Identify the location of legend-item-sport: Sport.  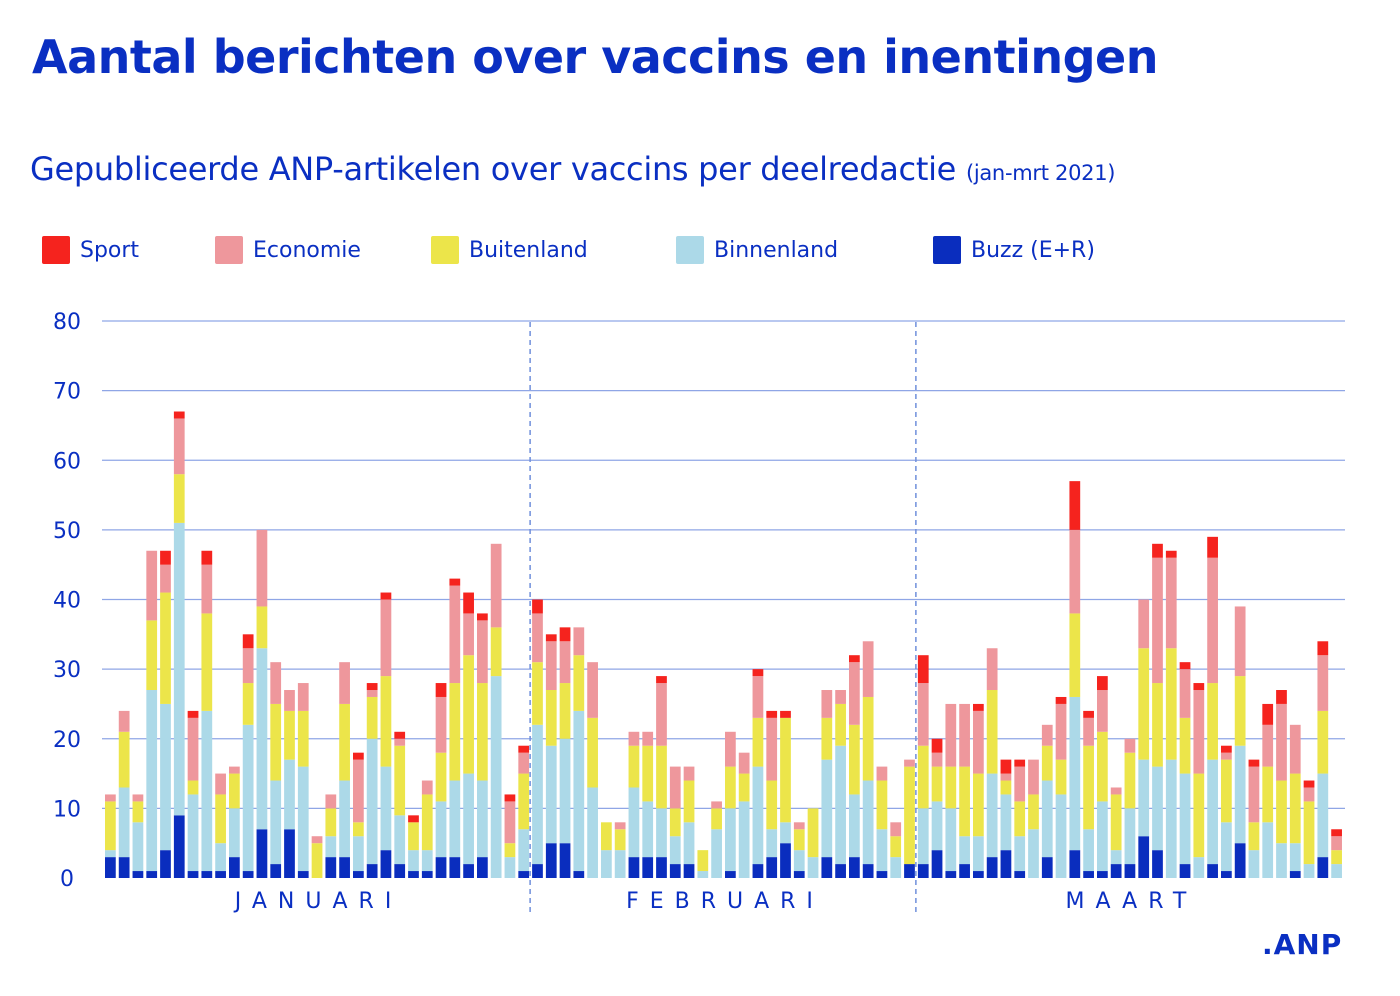
(90, 250).